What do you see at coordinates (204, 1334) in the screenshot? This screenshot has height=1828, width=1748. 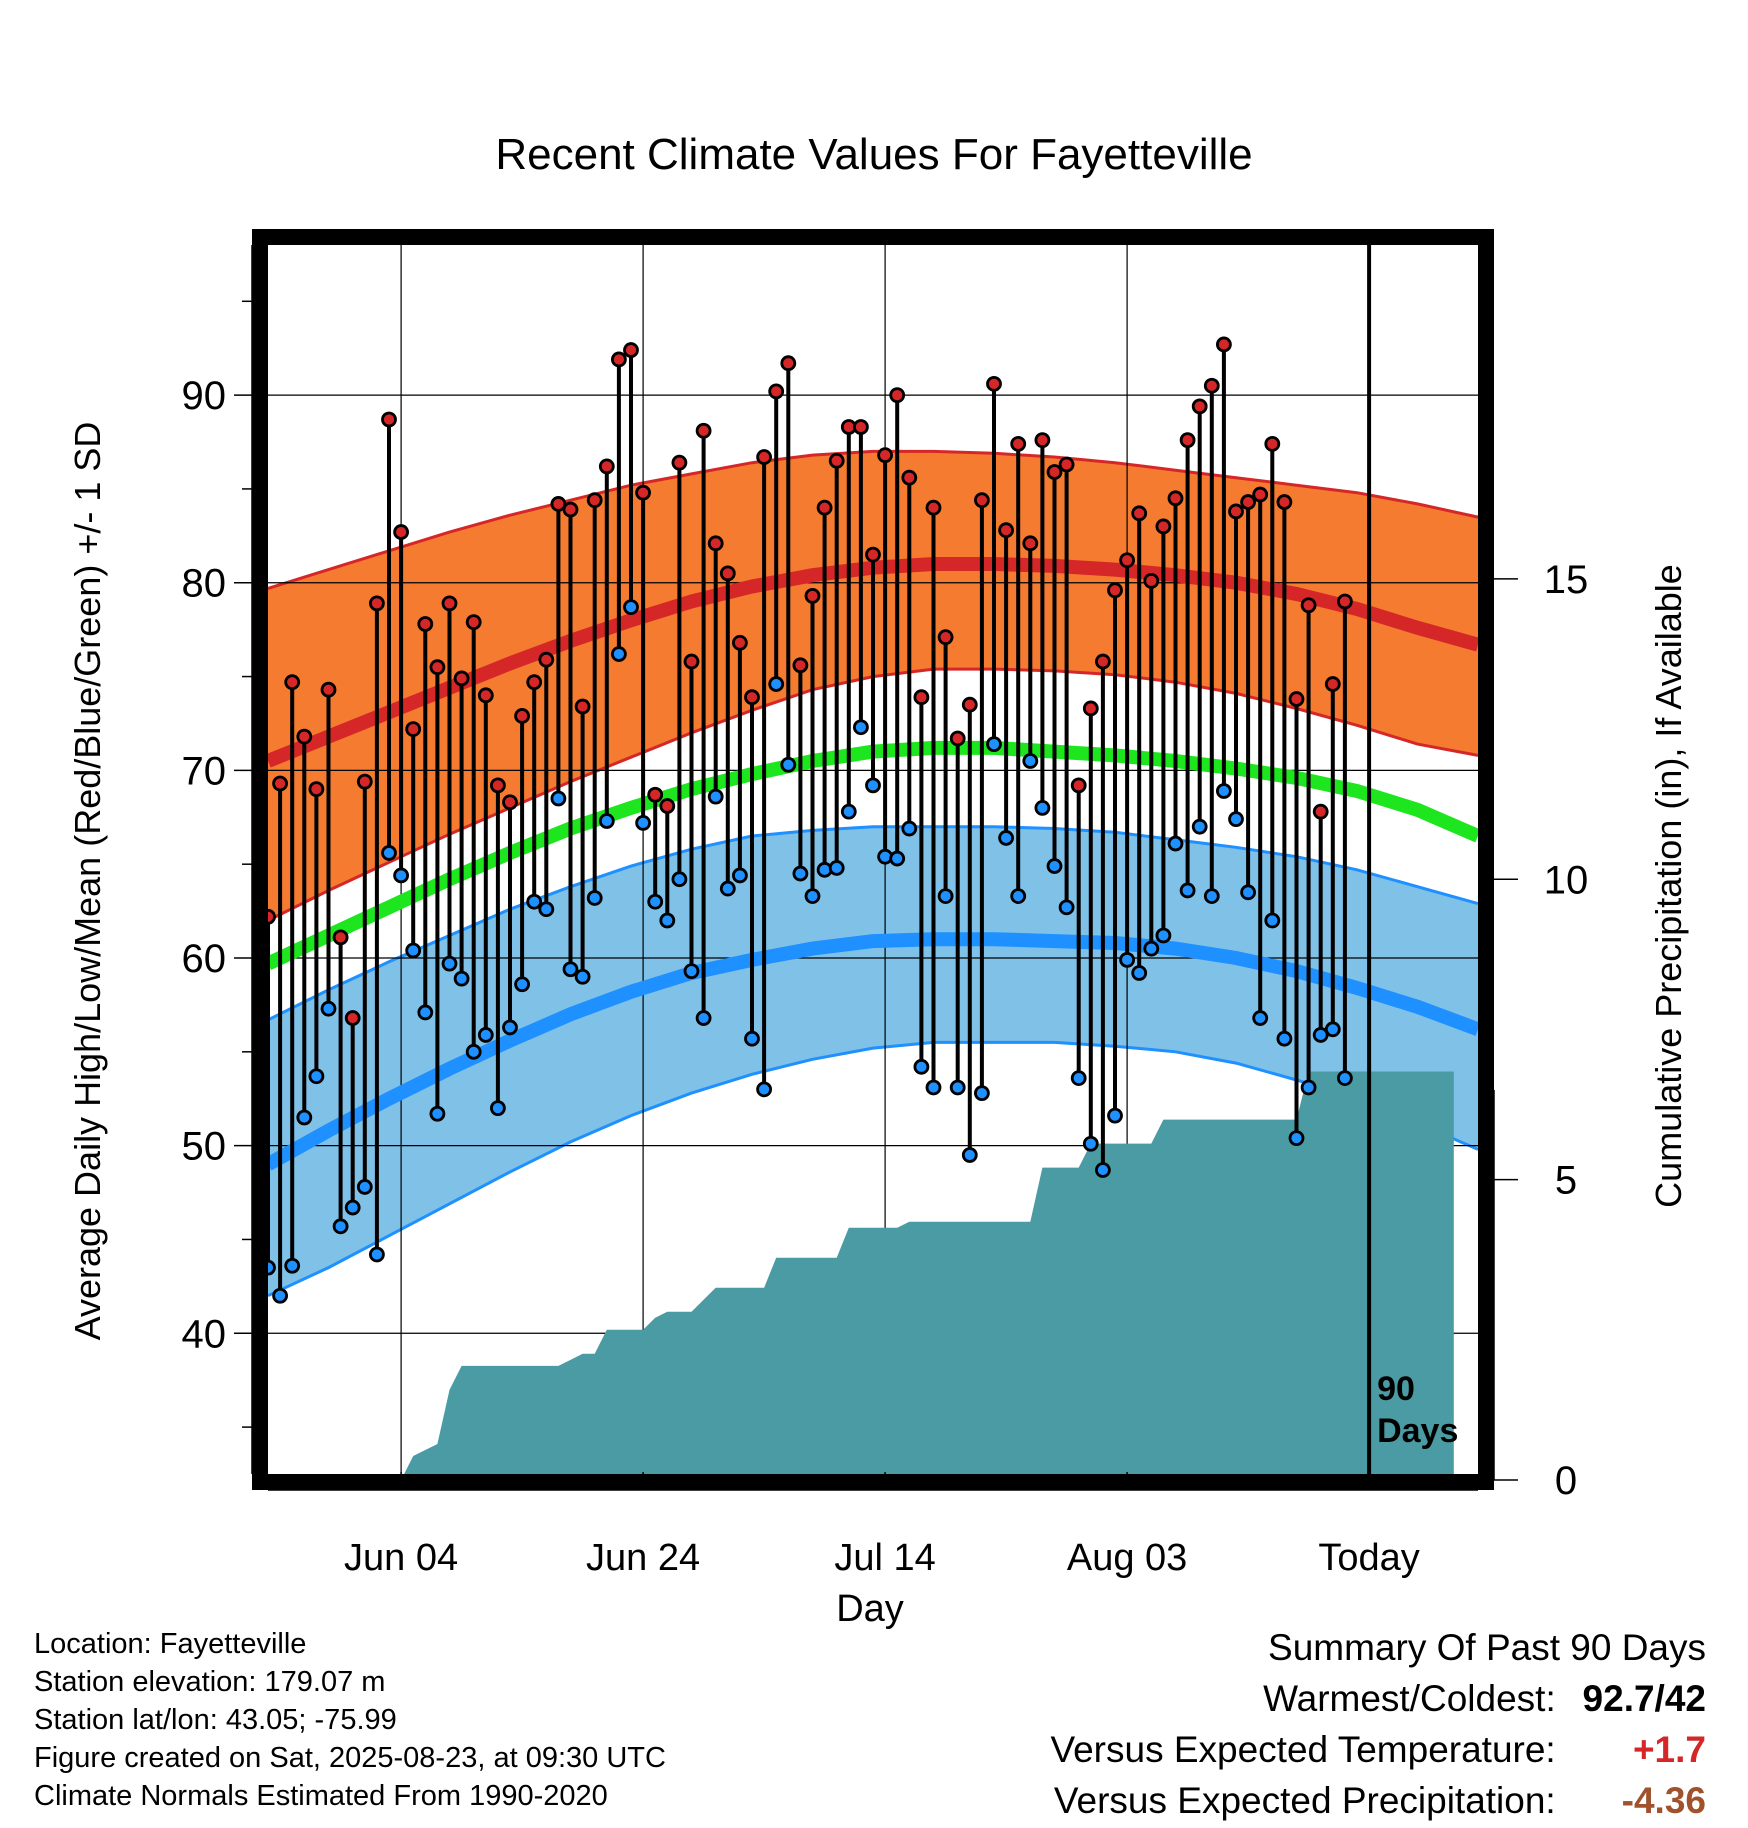 I see `y-tick-label-40: 40` at bounding box center [204, 1334].